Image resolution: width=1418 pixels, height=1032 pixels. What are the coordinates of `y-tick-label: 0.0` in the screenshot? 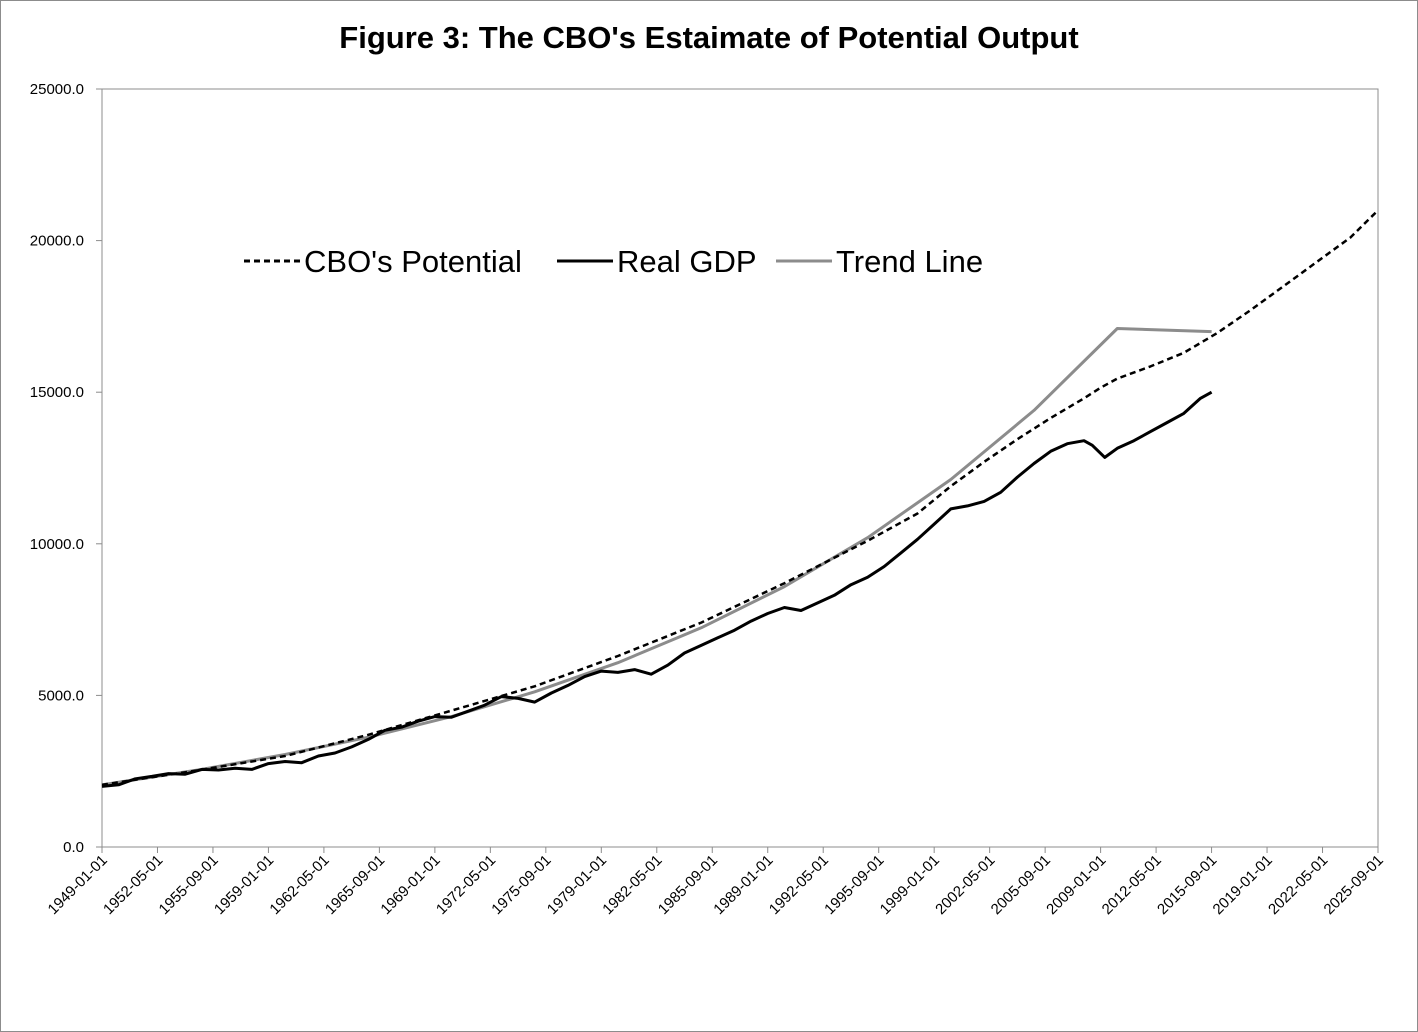 It's located at (73, 847).